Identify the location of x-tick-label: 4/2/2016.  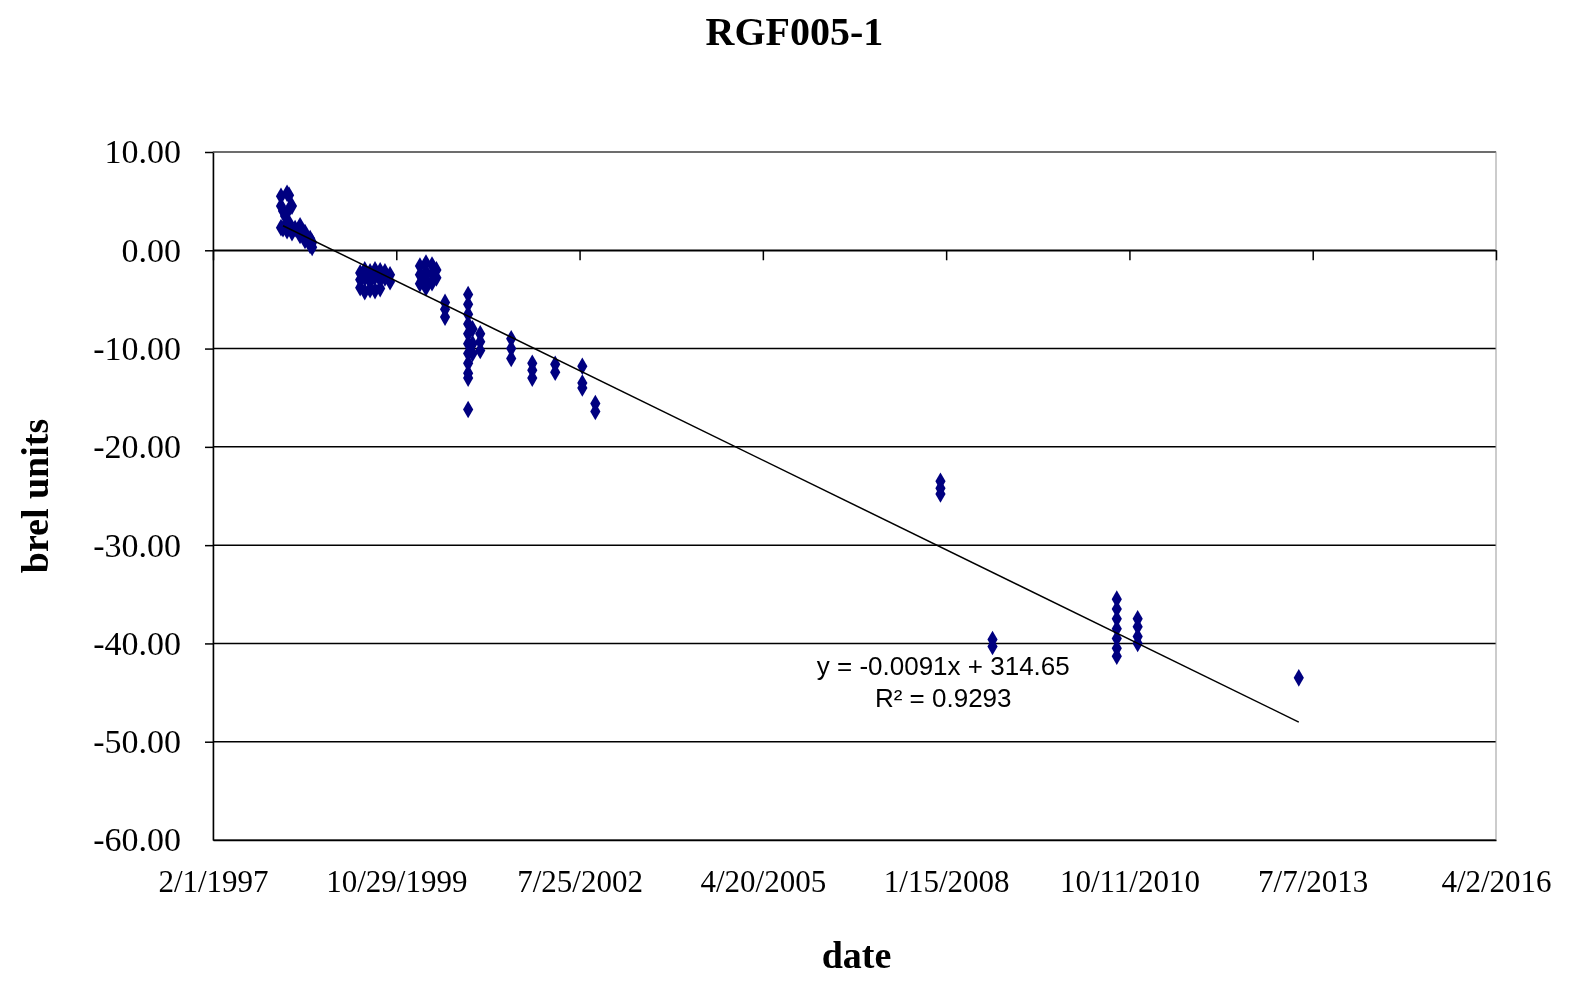
(1496, 882).